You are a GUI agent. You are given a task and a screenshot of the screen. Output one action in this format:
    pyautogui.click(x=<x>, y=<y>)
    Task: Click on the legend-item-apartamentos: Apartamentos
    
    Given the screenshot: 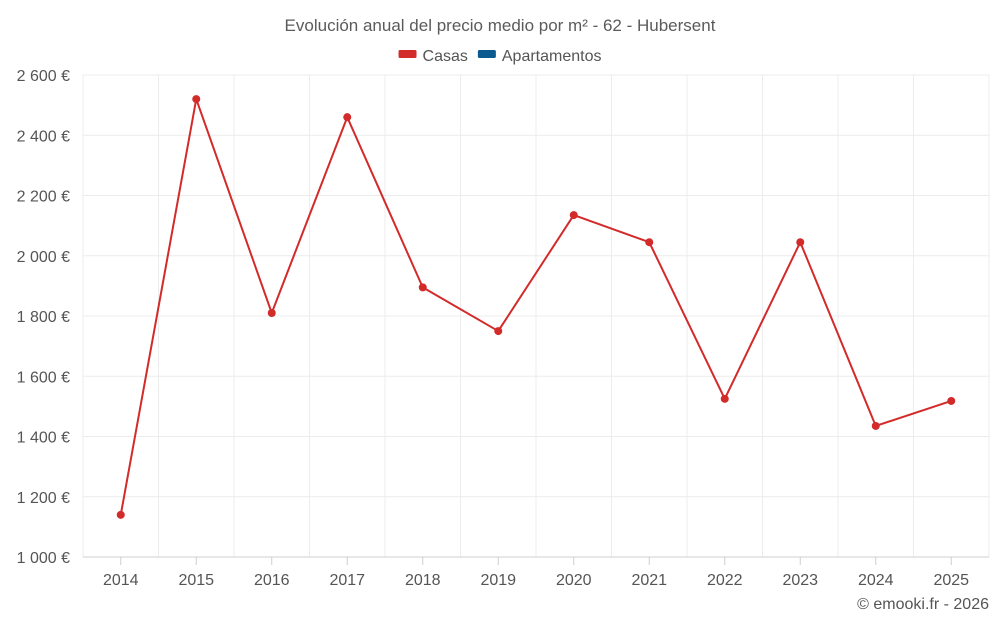 What is the action you would take?
    pyautogui.click(x=539, y=56)
    